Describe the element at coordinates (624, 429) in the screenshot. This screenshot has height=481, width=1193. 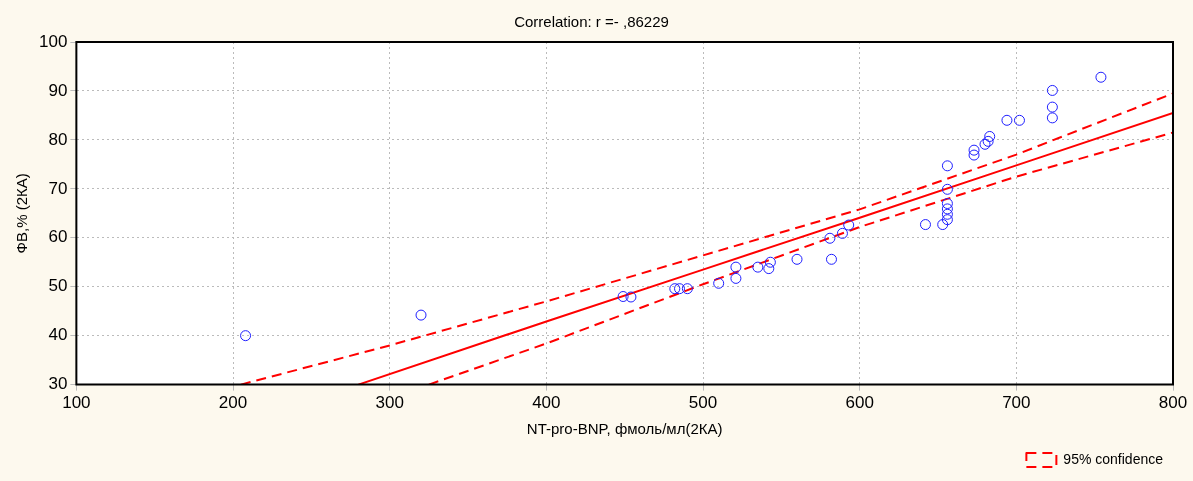
I see `x-axis-title: NT-pro-BNP, фмоль/мл(2КА)` at that location.